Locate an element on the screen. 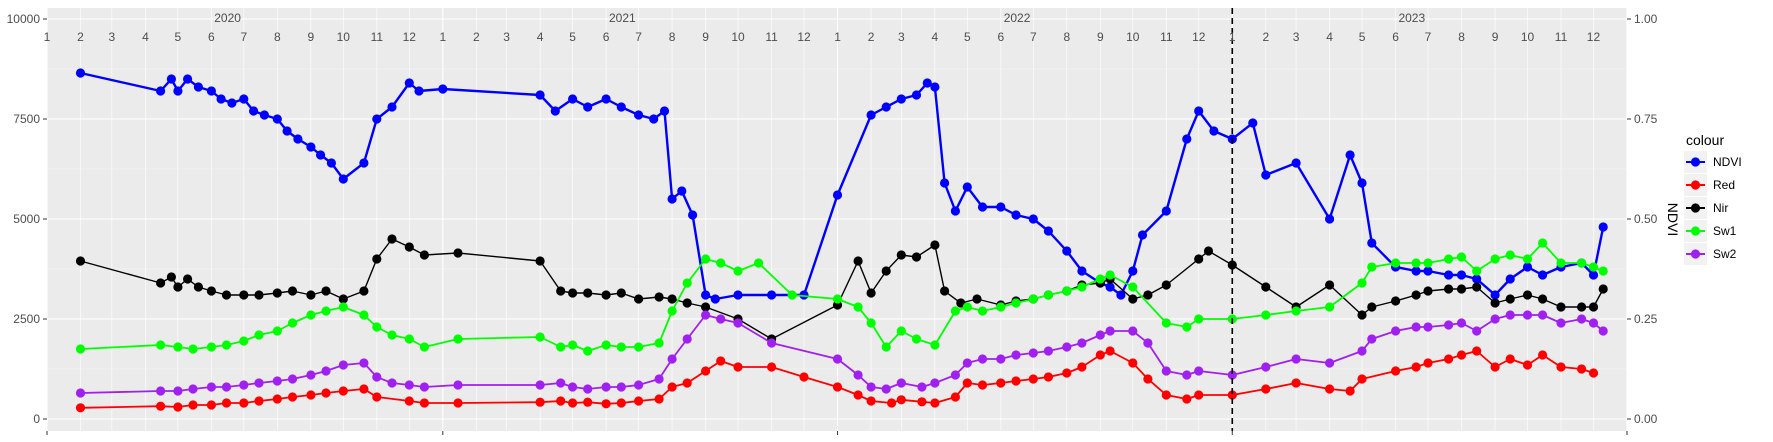  y-tick-label: 2500 is located at coordinates (26, 319).